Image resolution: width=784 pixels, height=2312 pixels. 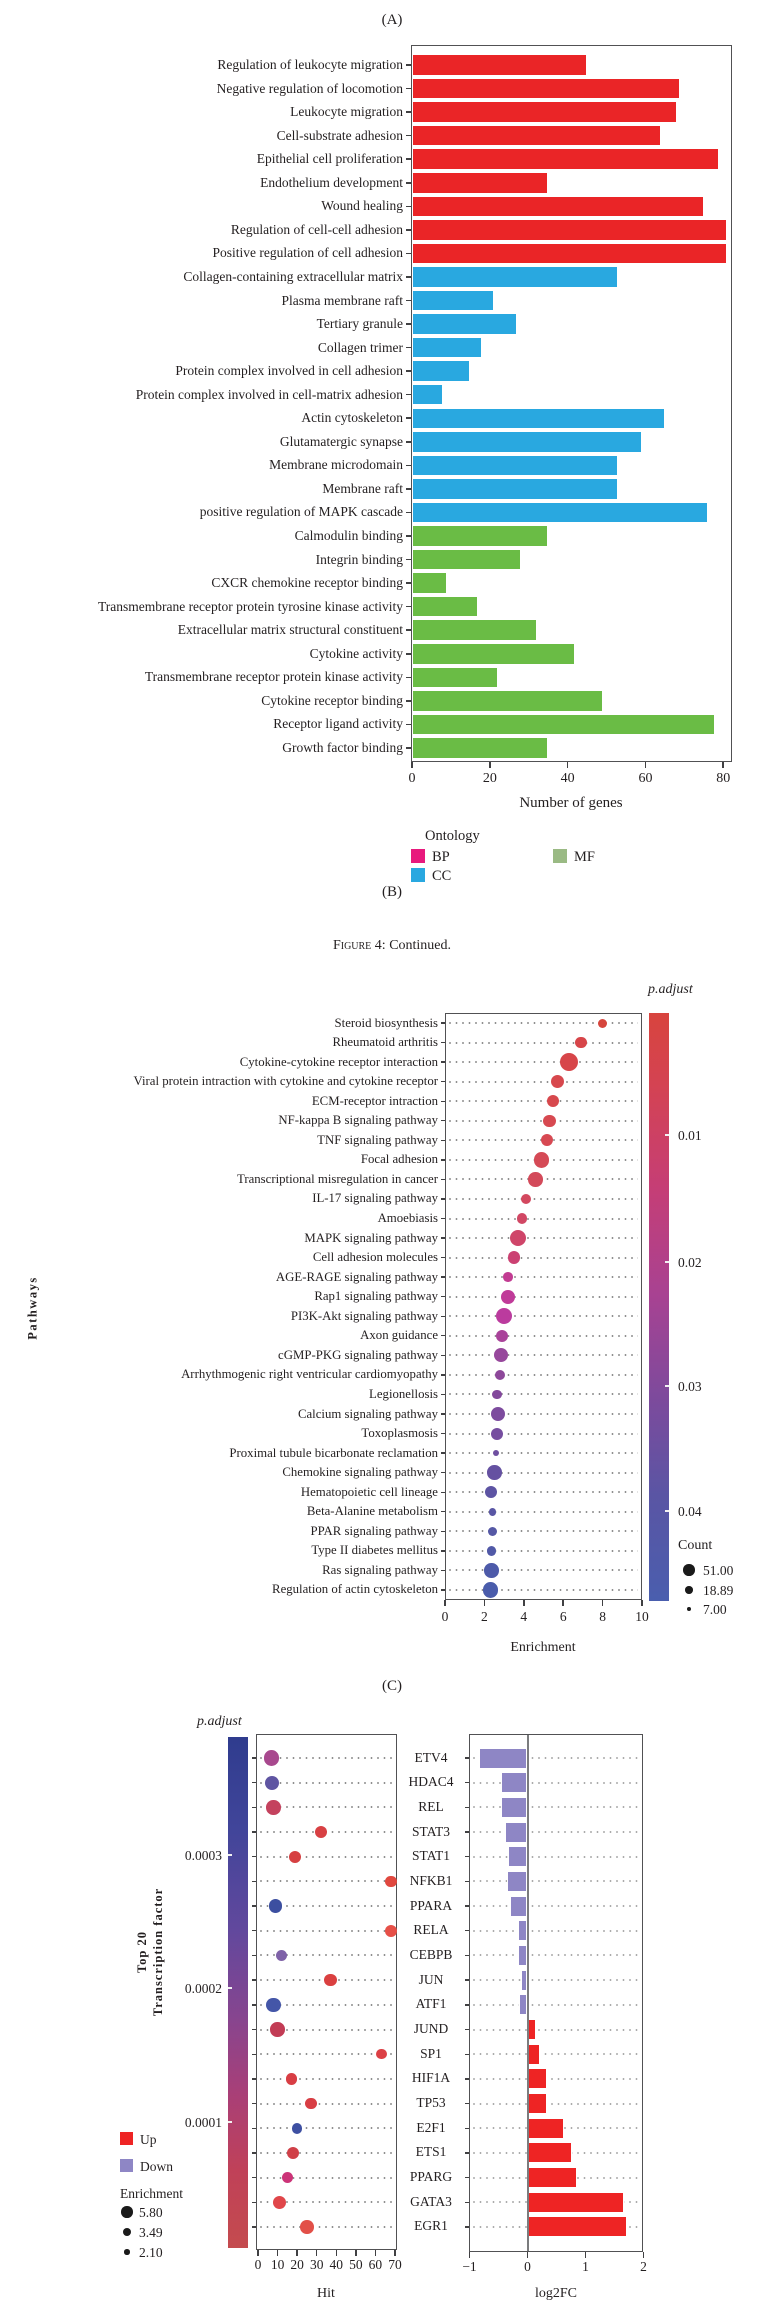 What do you see at coordinates (258, 2264) in the screenshot?
I see `tf-hit-tick-label: 0` at bounding box center [258, 2264].